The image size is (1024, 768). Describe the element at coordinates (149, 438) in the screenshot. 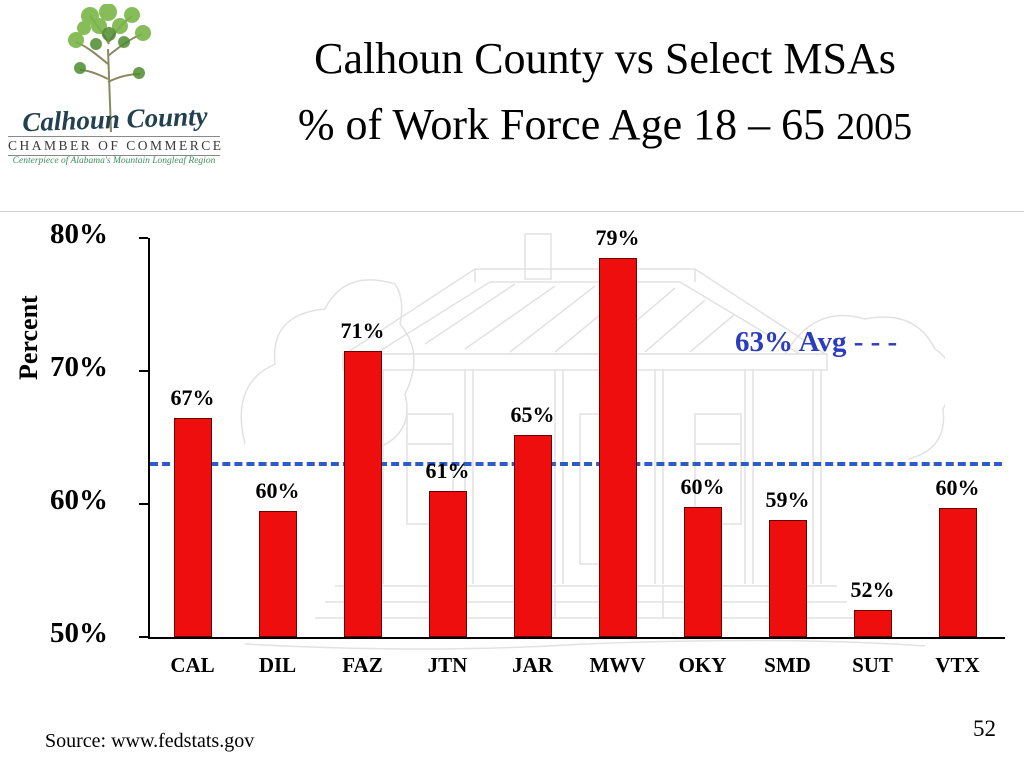

I see `y-axis-line` at that location.